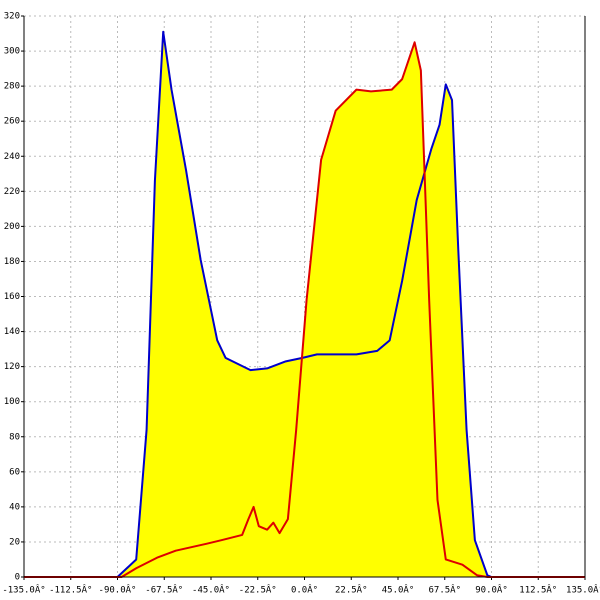 The image size is (600, 600). What do you see at coordinates (211, 590) in the screenshot?
I see `x-tick-label: -45.0Â°` at bounding box center [211, 590].